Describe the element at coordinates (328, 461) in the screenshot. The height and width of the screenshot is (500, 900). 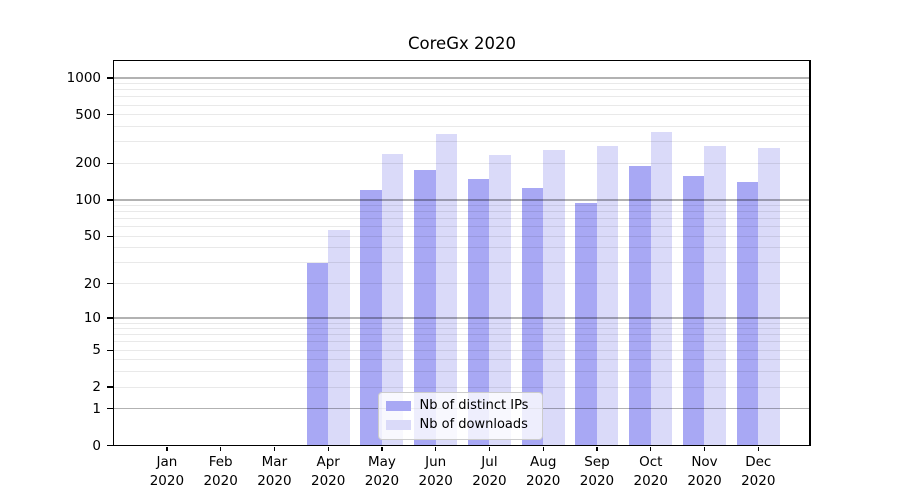
I see `x-tick-label-line: Apr` at that location.